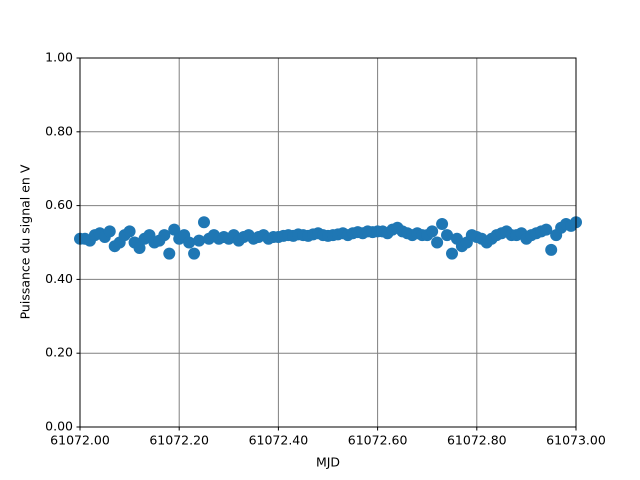 The width and height of the screenshot is (640, 480). Describe the element at coordinates (179, 440) in the screenshot. I see `x-tick-label: 61072.20` at that location.